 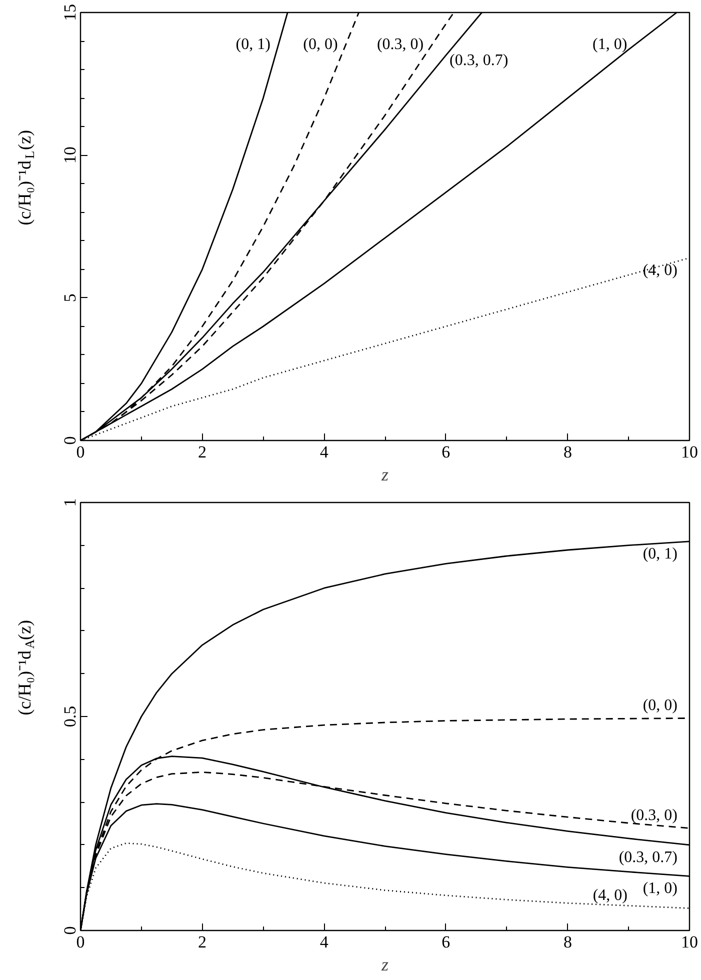 I want to click on y-tick-label: 15, so click(x=70, y=12).